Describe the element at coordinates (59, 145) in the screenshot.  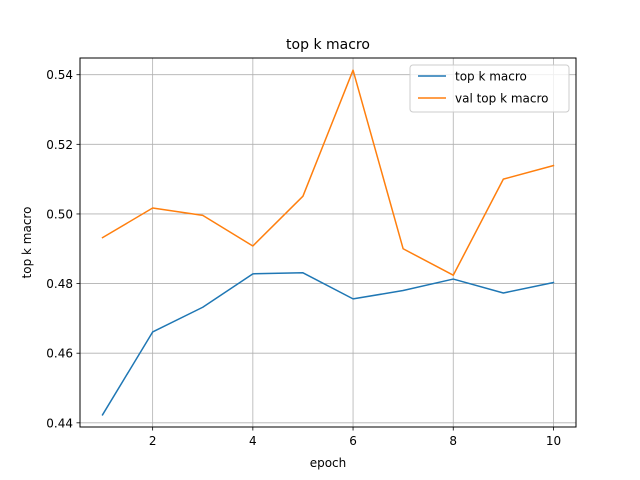
I see `y-tick-label: 0.52` at that location.